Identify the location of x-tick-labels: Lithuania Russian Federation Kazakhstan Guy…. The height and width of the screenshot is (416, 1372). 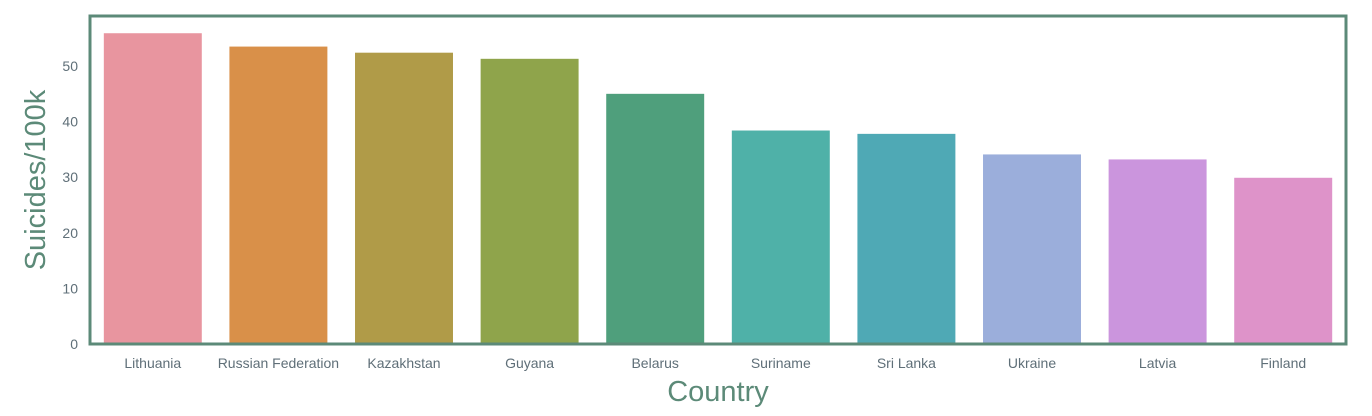
(715, 363).